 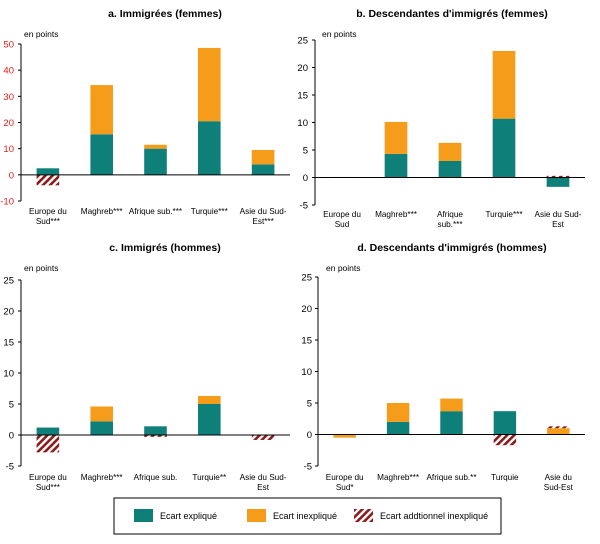 What do you see at coordinates (188, 516) in the screenshot?
I see `legend-label-explique: Ecart expliqué` at bounding box center [188, 516].